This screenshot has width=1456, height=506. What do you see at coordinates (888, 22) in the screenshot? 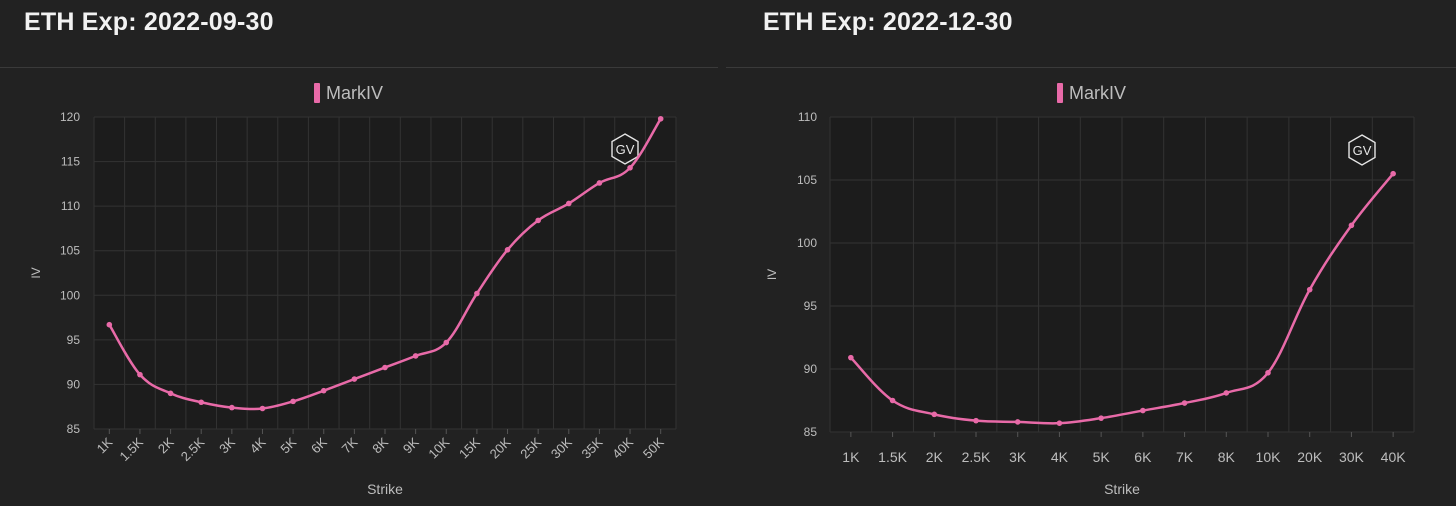
I see `chart-title: ETH Exp: 2022-12-30` at bounding box center [888, 22].